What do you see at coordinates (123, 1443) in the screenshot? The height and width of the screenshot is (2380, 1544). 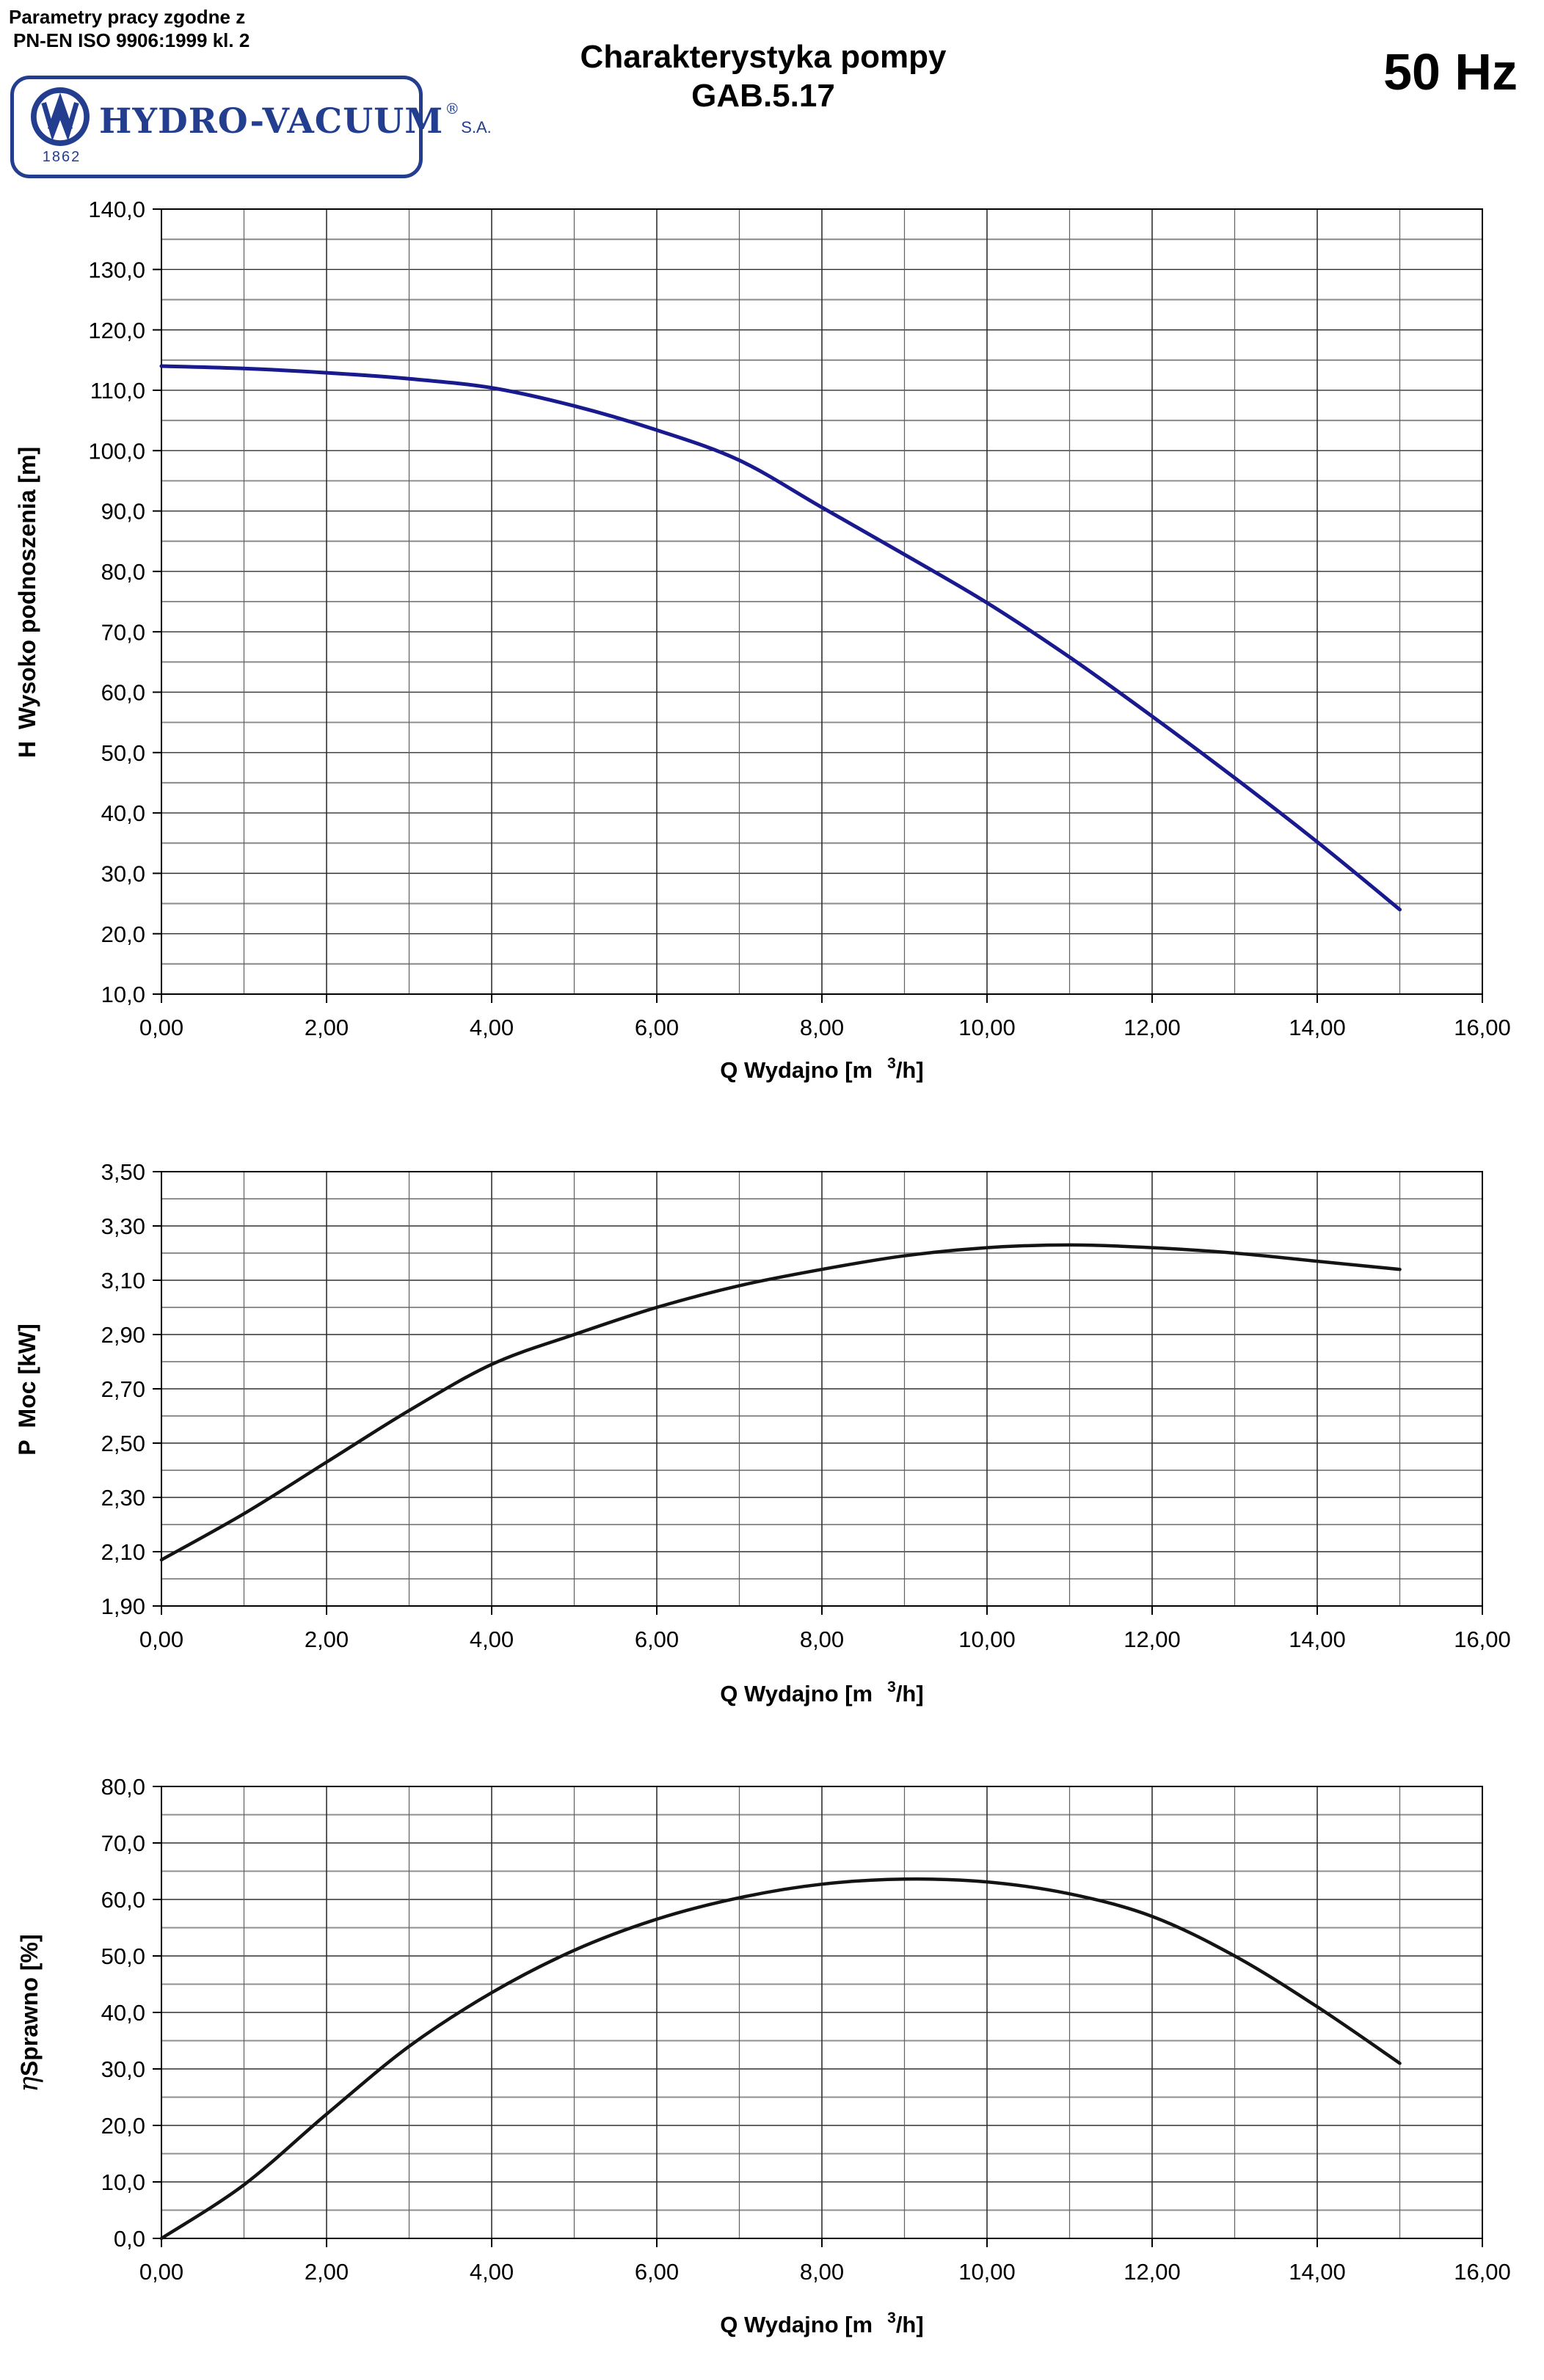 I see `y-tick-label: 2,50` at bounding box center [123, 1443].